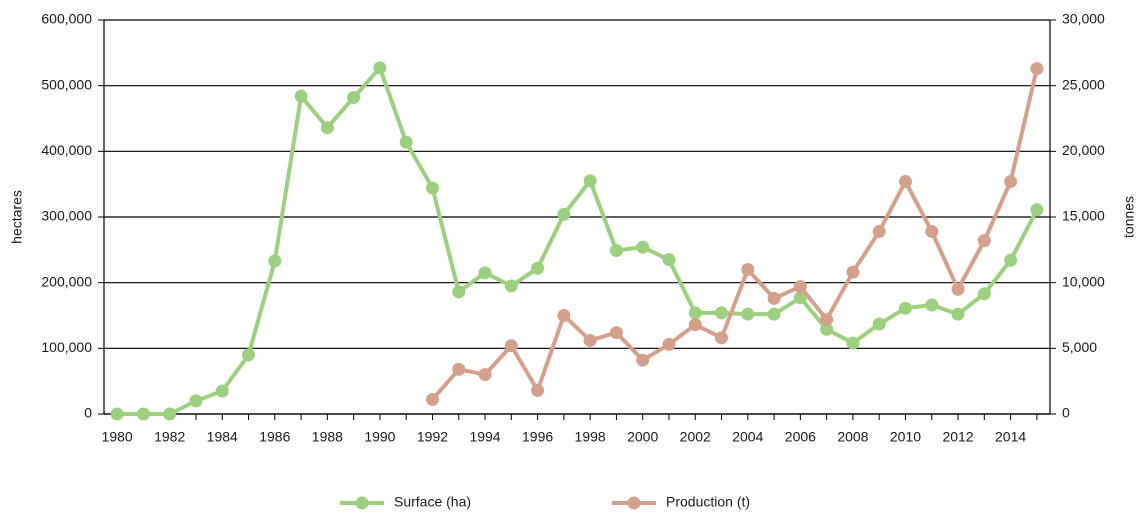  I want to click on x-tick-label: 1998, so click(590, 437).